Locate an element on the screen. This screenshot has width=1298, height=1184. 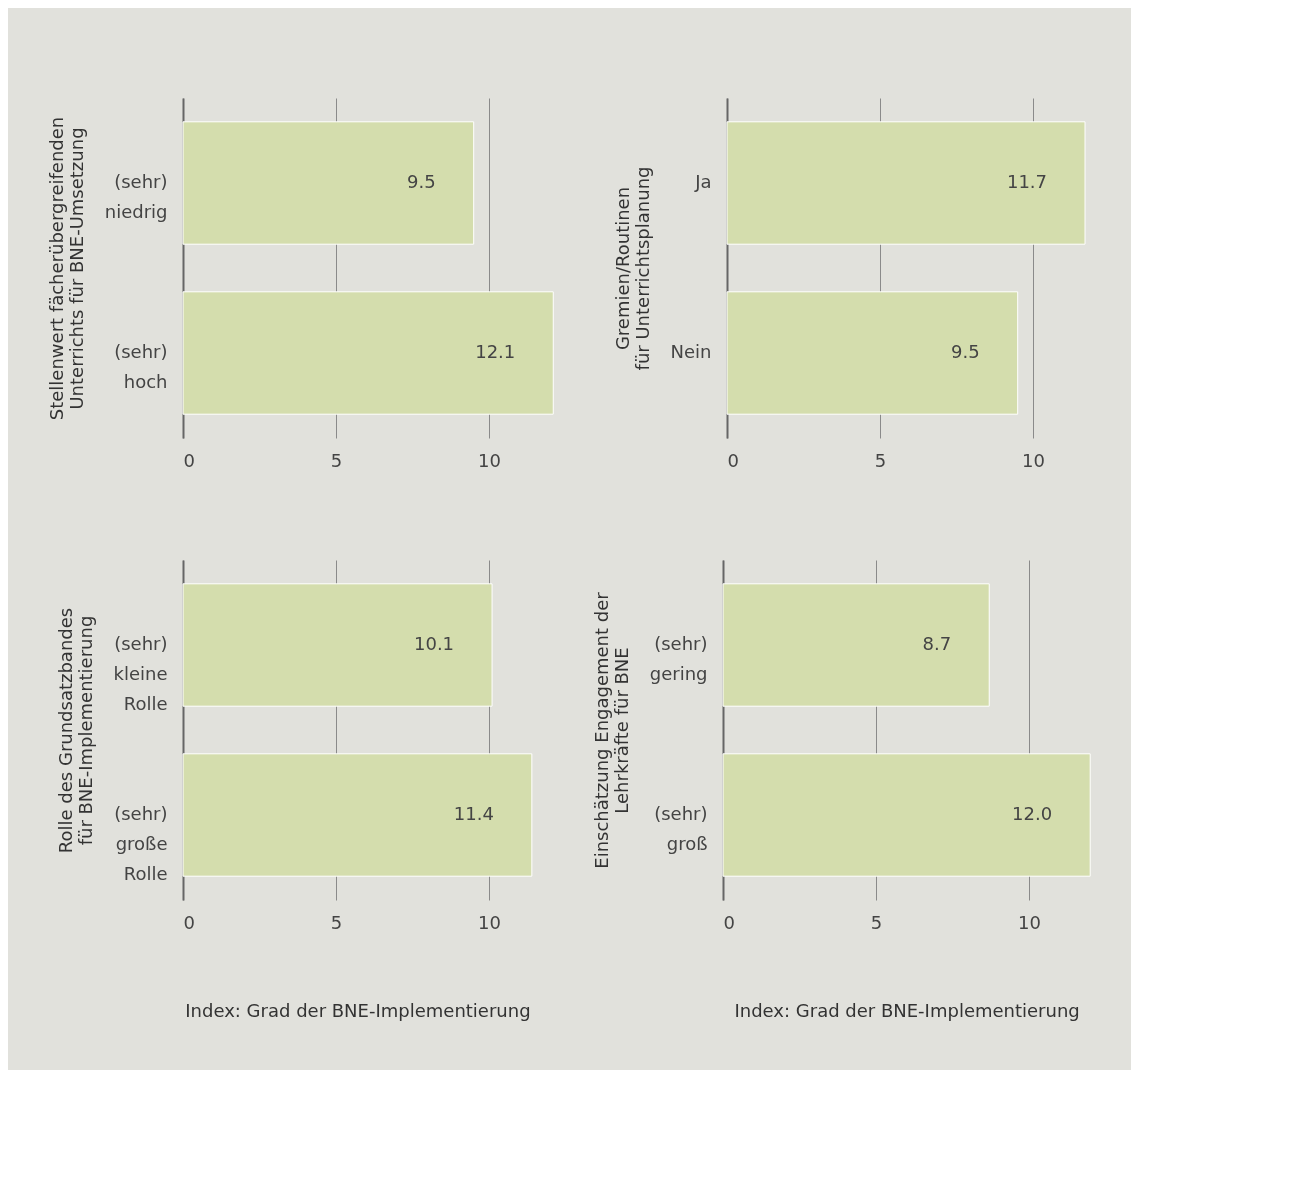
y-tick-label: (sehr) große Rolle is located at coordinates (141, 843).